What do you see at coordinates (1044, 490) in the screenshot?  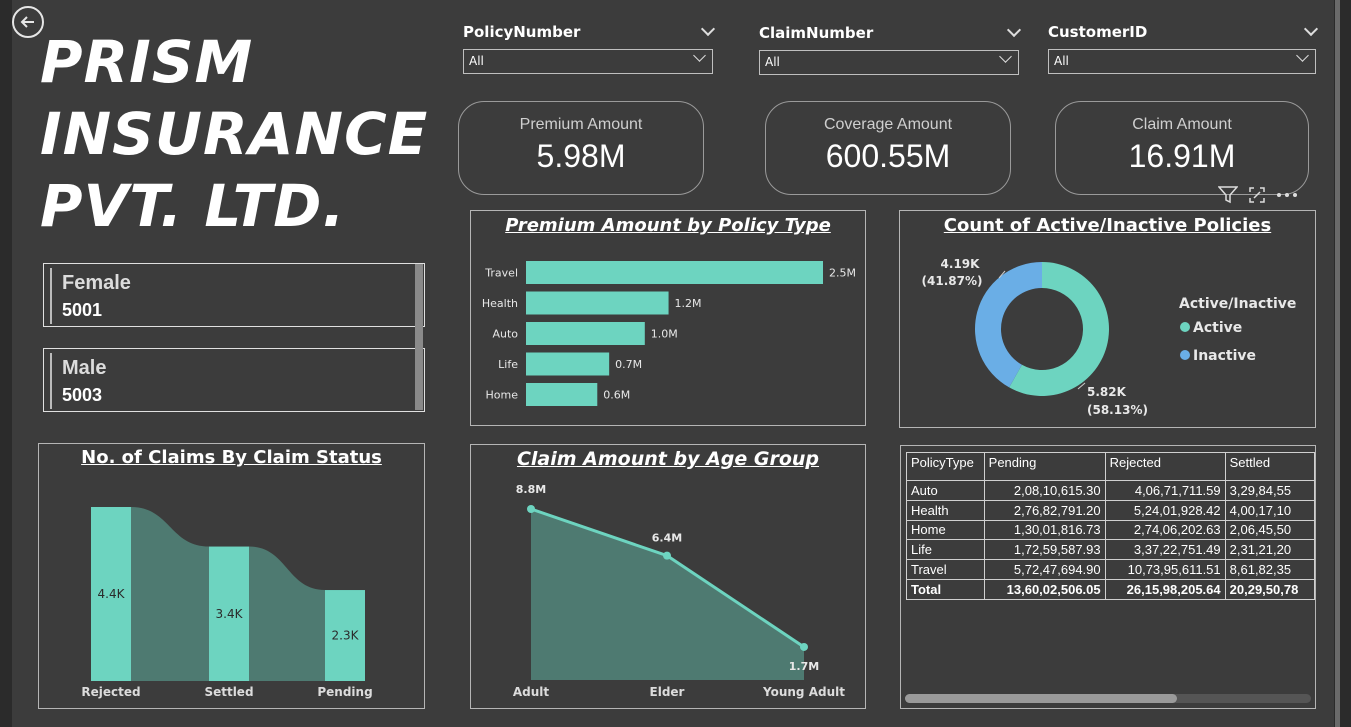 I see `table-cell: 2,08,10,615.30` at bounding box center [1044, 490].